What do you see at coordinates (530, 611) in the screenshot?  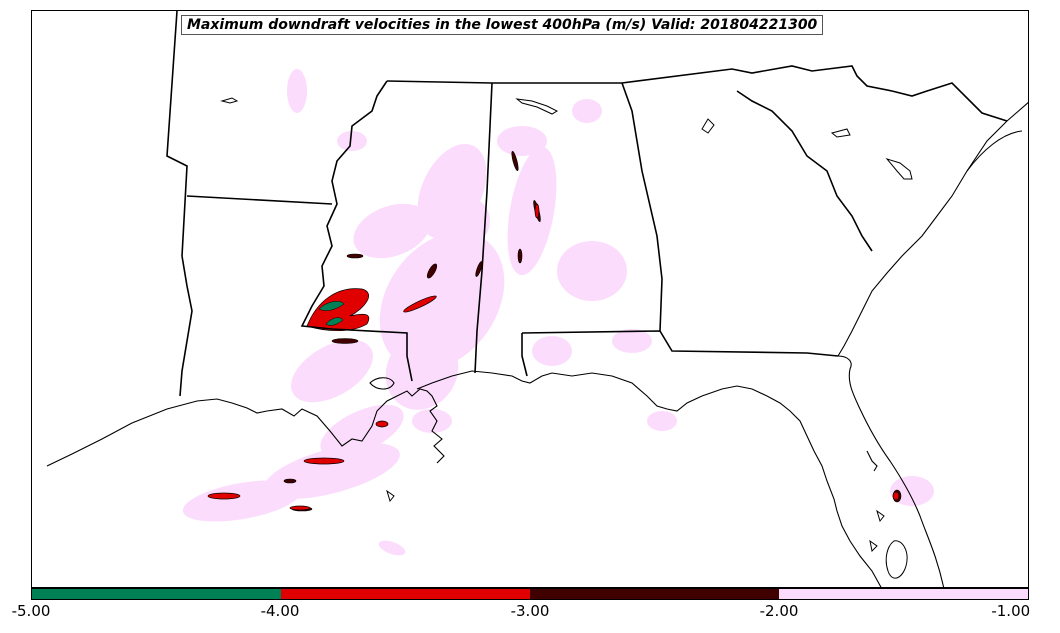 I see `colorbar-tick-label: -3.00` at bounding box center [530, 611].